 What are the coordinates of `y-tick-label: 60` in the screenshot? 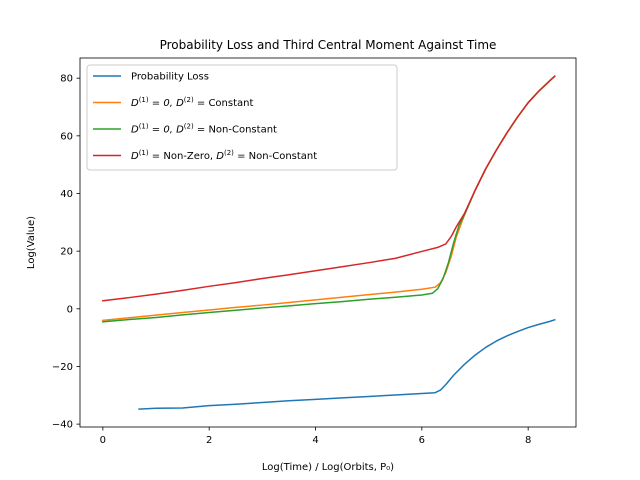 It's located at (66, 136).